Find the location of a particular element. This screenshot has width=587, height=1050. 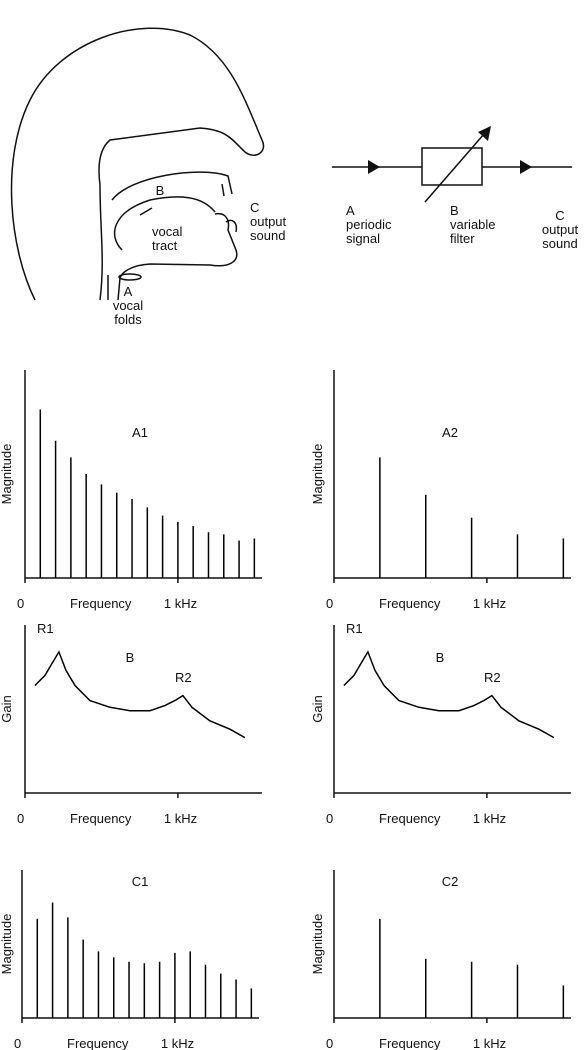

block-diagram is located at coordinates (452, 164).